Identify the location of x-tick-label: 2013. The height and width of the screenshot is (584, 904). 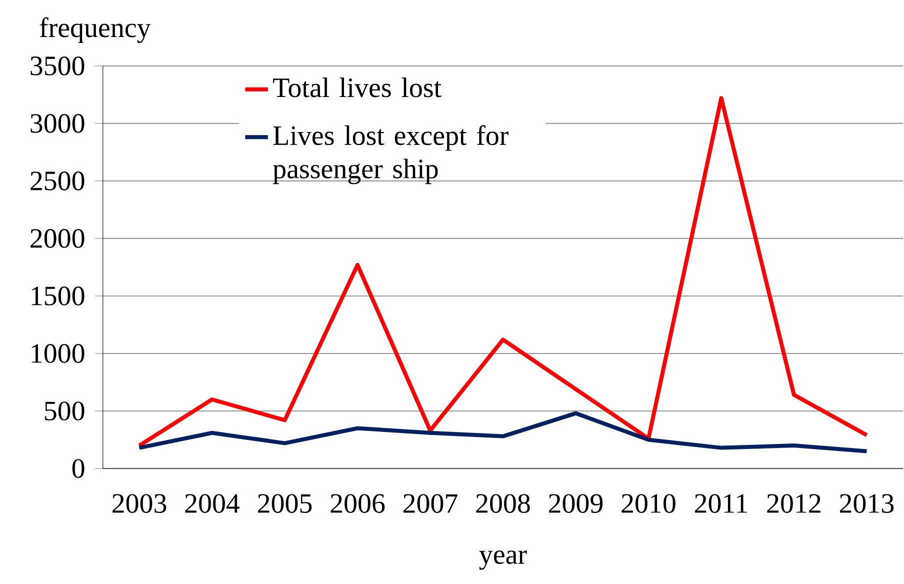
(867, 503).